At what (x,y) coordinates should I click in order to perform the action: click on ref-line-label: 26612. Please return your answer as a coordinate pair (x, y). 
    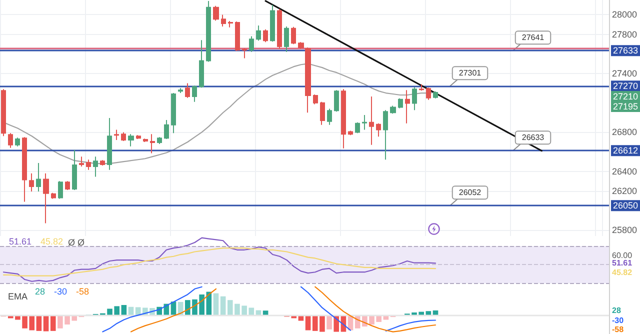
    Looking at the image, I should click on (625, 151).